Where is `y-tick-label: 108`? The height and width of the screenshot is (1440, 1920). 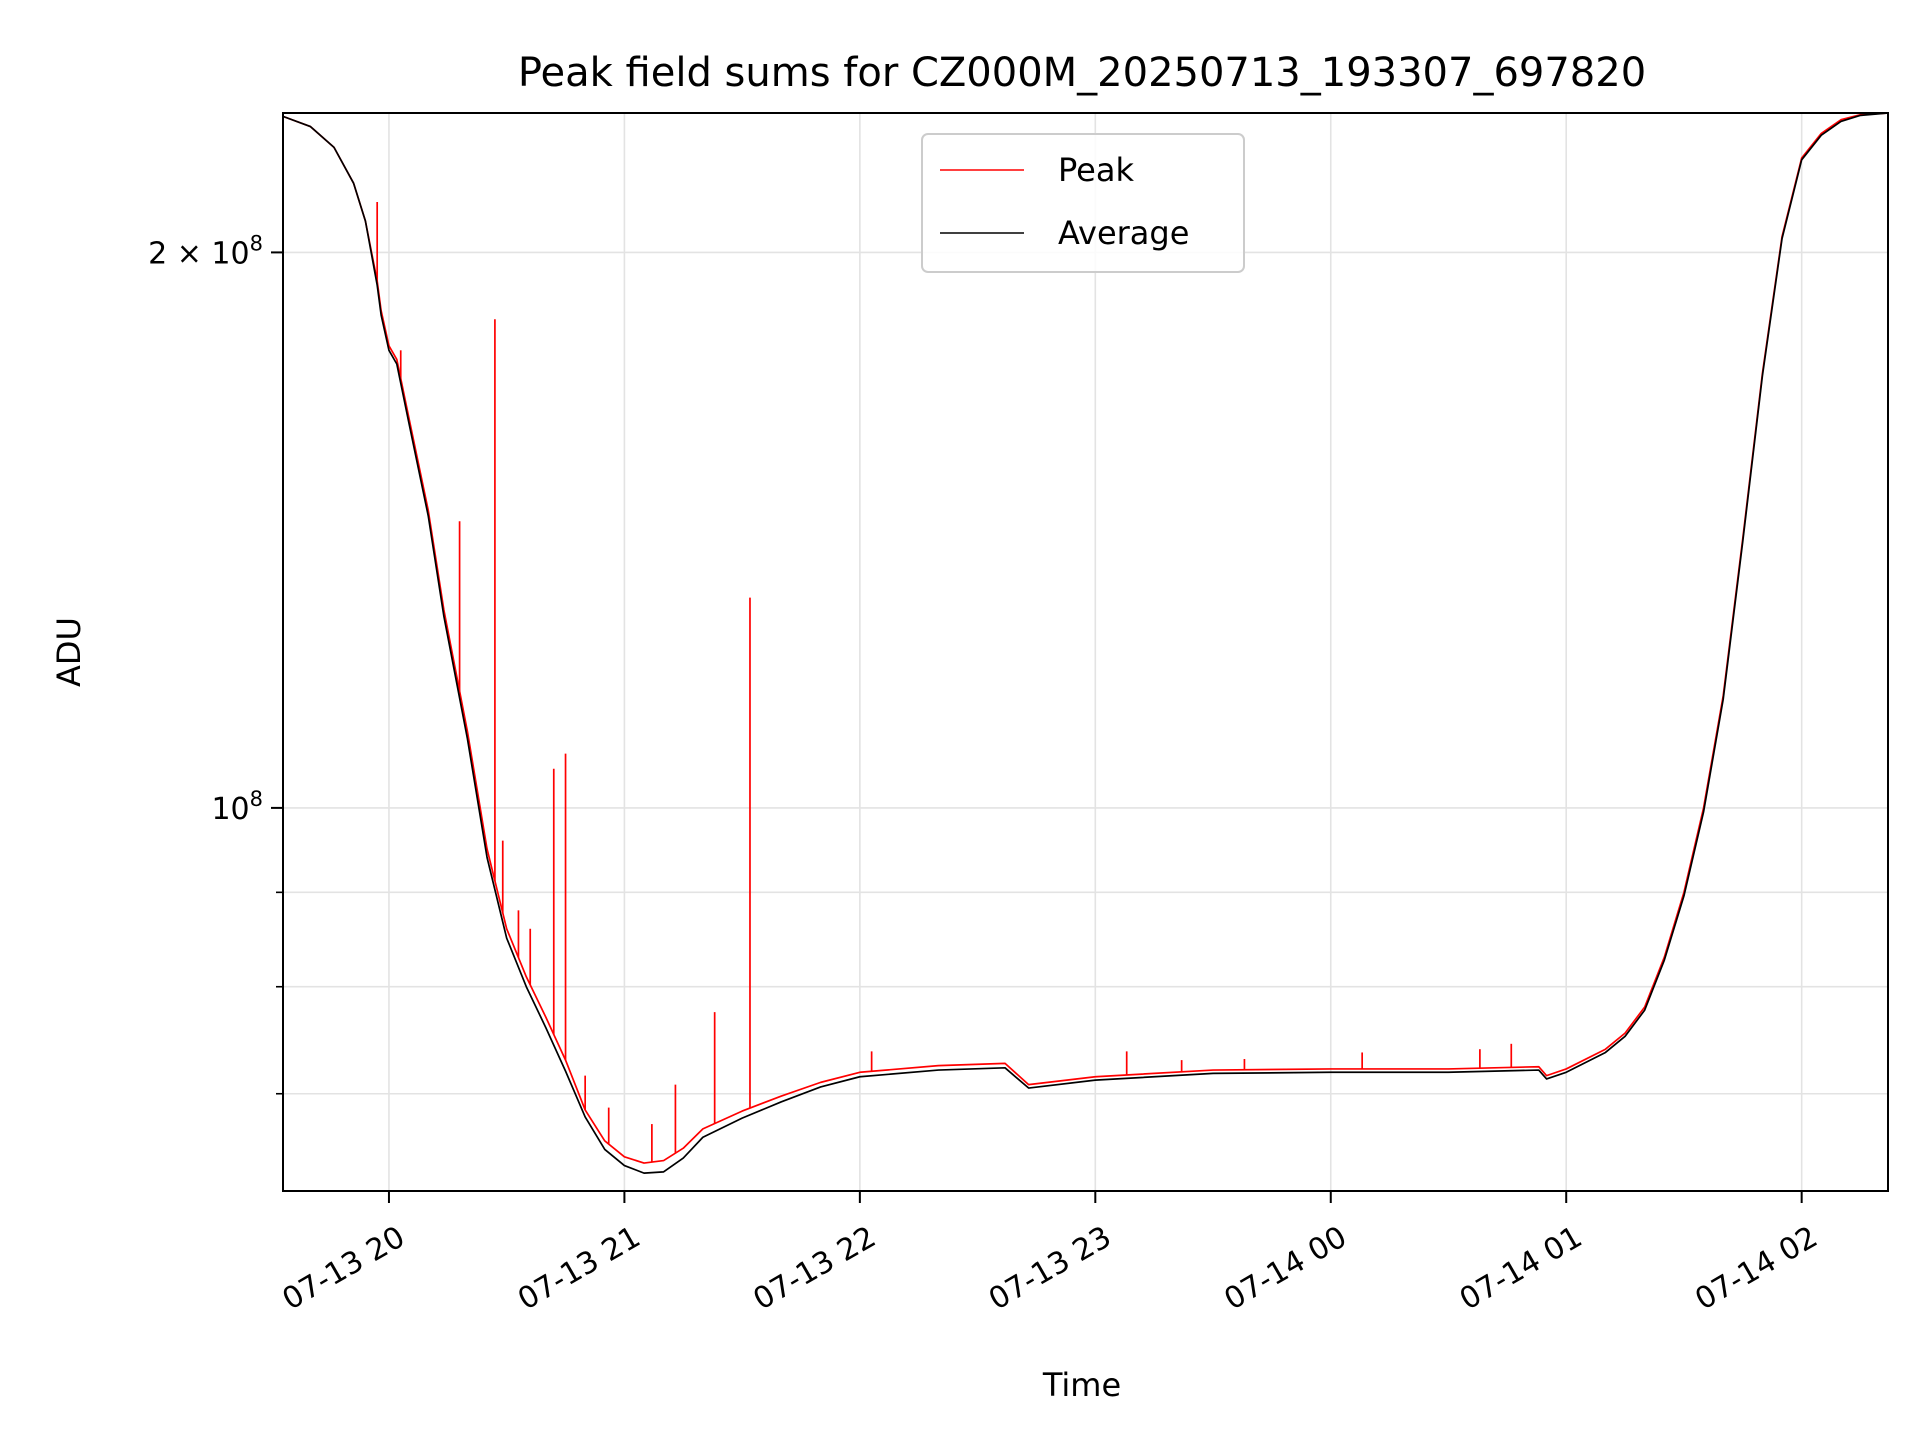
y-tick-label: 108 is located at coordinates (237, 807).